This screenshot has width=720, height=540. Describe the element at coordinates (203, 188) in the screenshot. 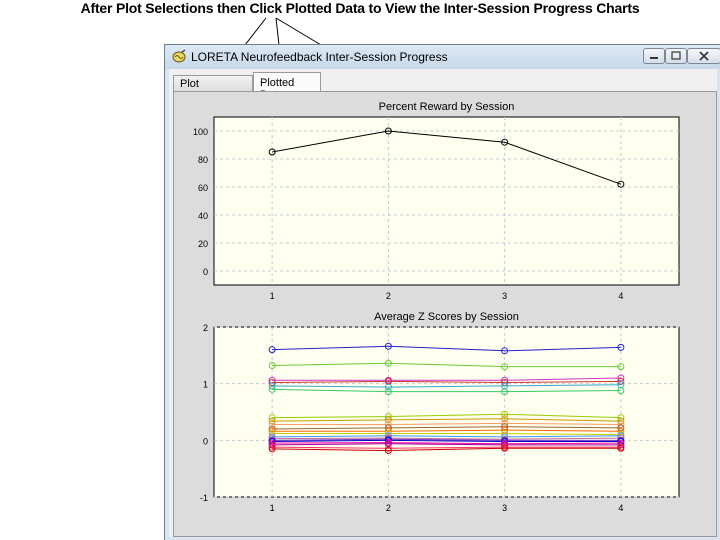

I see `chart1-ytick-label: 60` at that location.